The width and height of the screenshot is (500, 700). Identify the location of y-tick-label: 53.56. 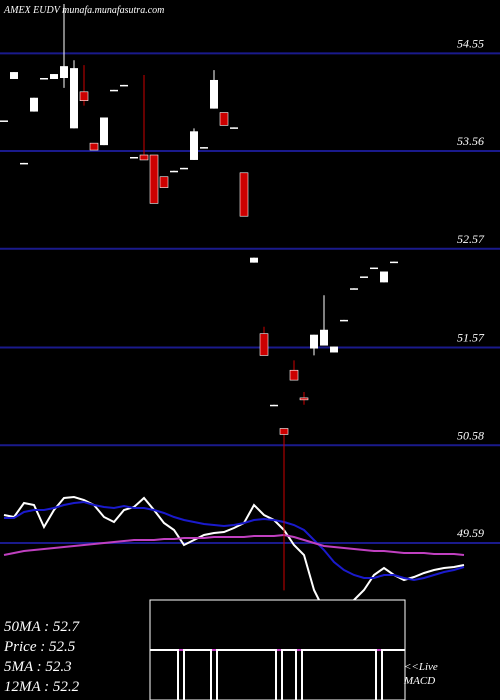
(470, 141).